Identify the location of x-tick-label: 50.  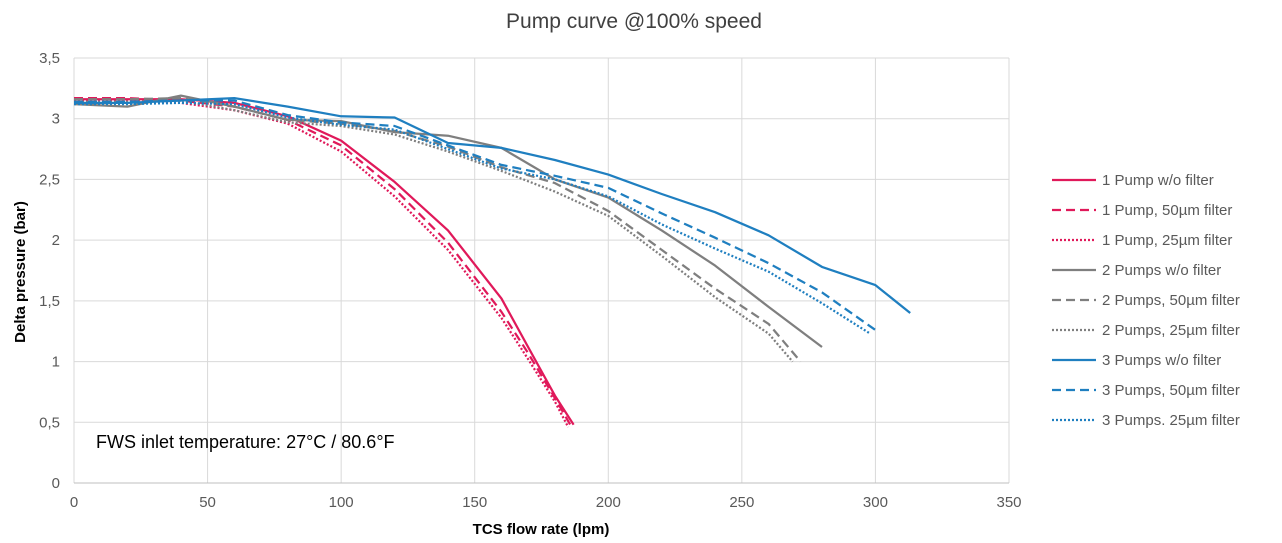
(207, 502).